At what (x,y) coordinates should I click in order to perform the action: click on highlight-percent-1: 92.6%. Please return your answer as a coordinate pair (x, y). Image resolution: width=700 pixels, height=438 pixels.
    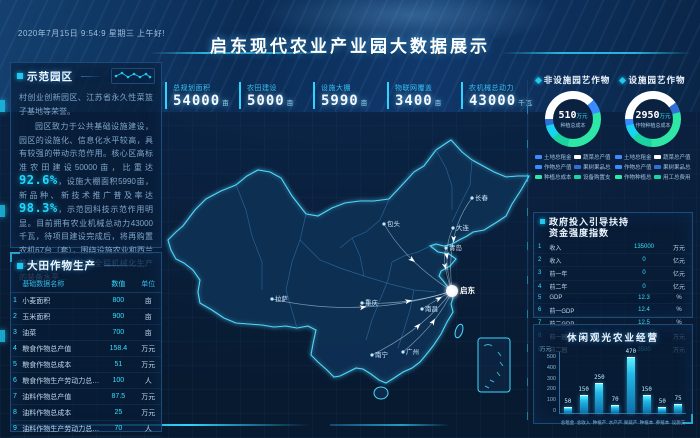
    Looking at the image, I should click on (38, 180).